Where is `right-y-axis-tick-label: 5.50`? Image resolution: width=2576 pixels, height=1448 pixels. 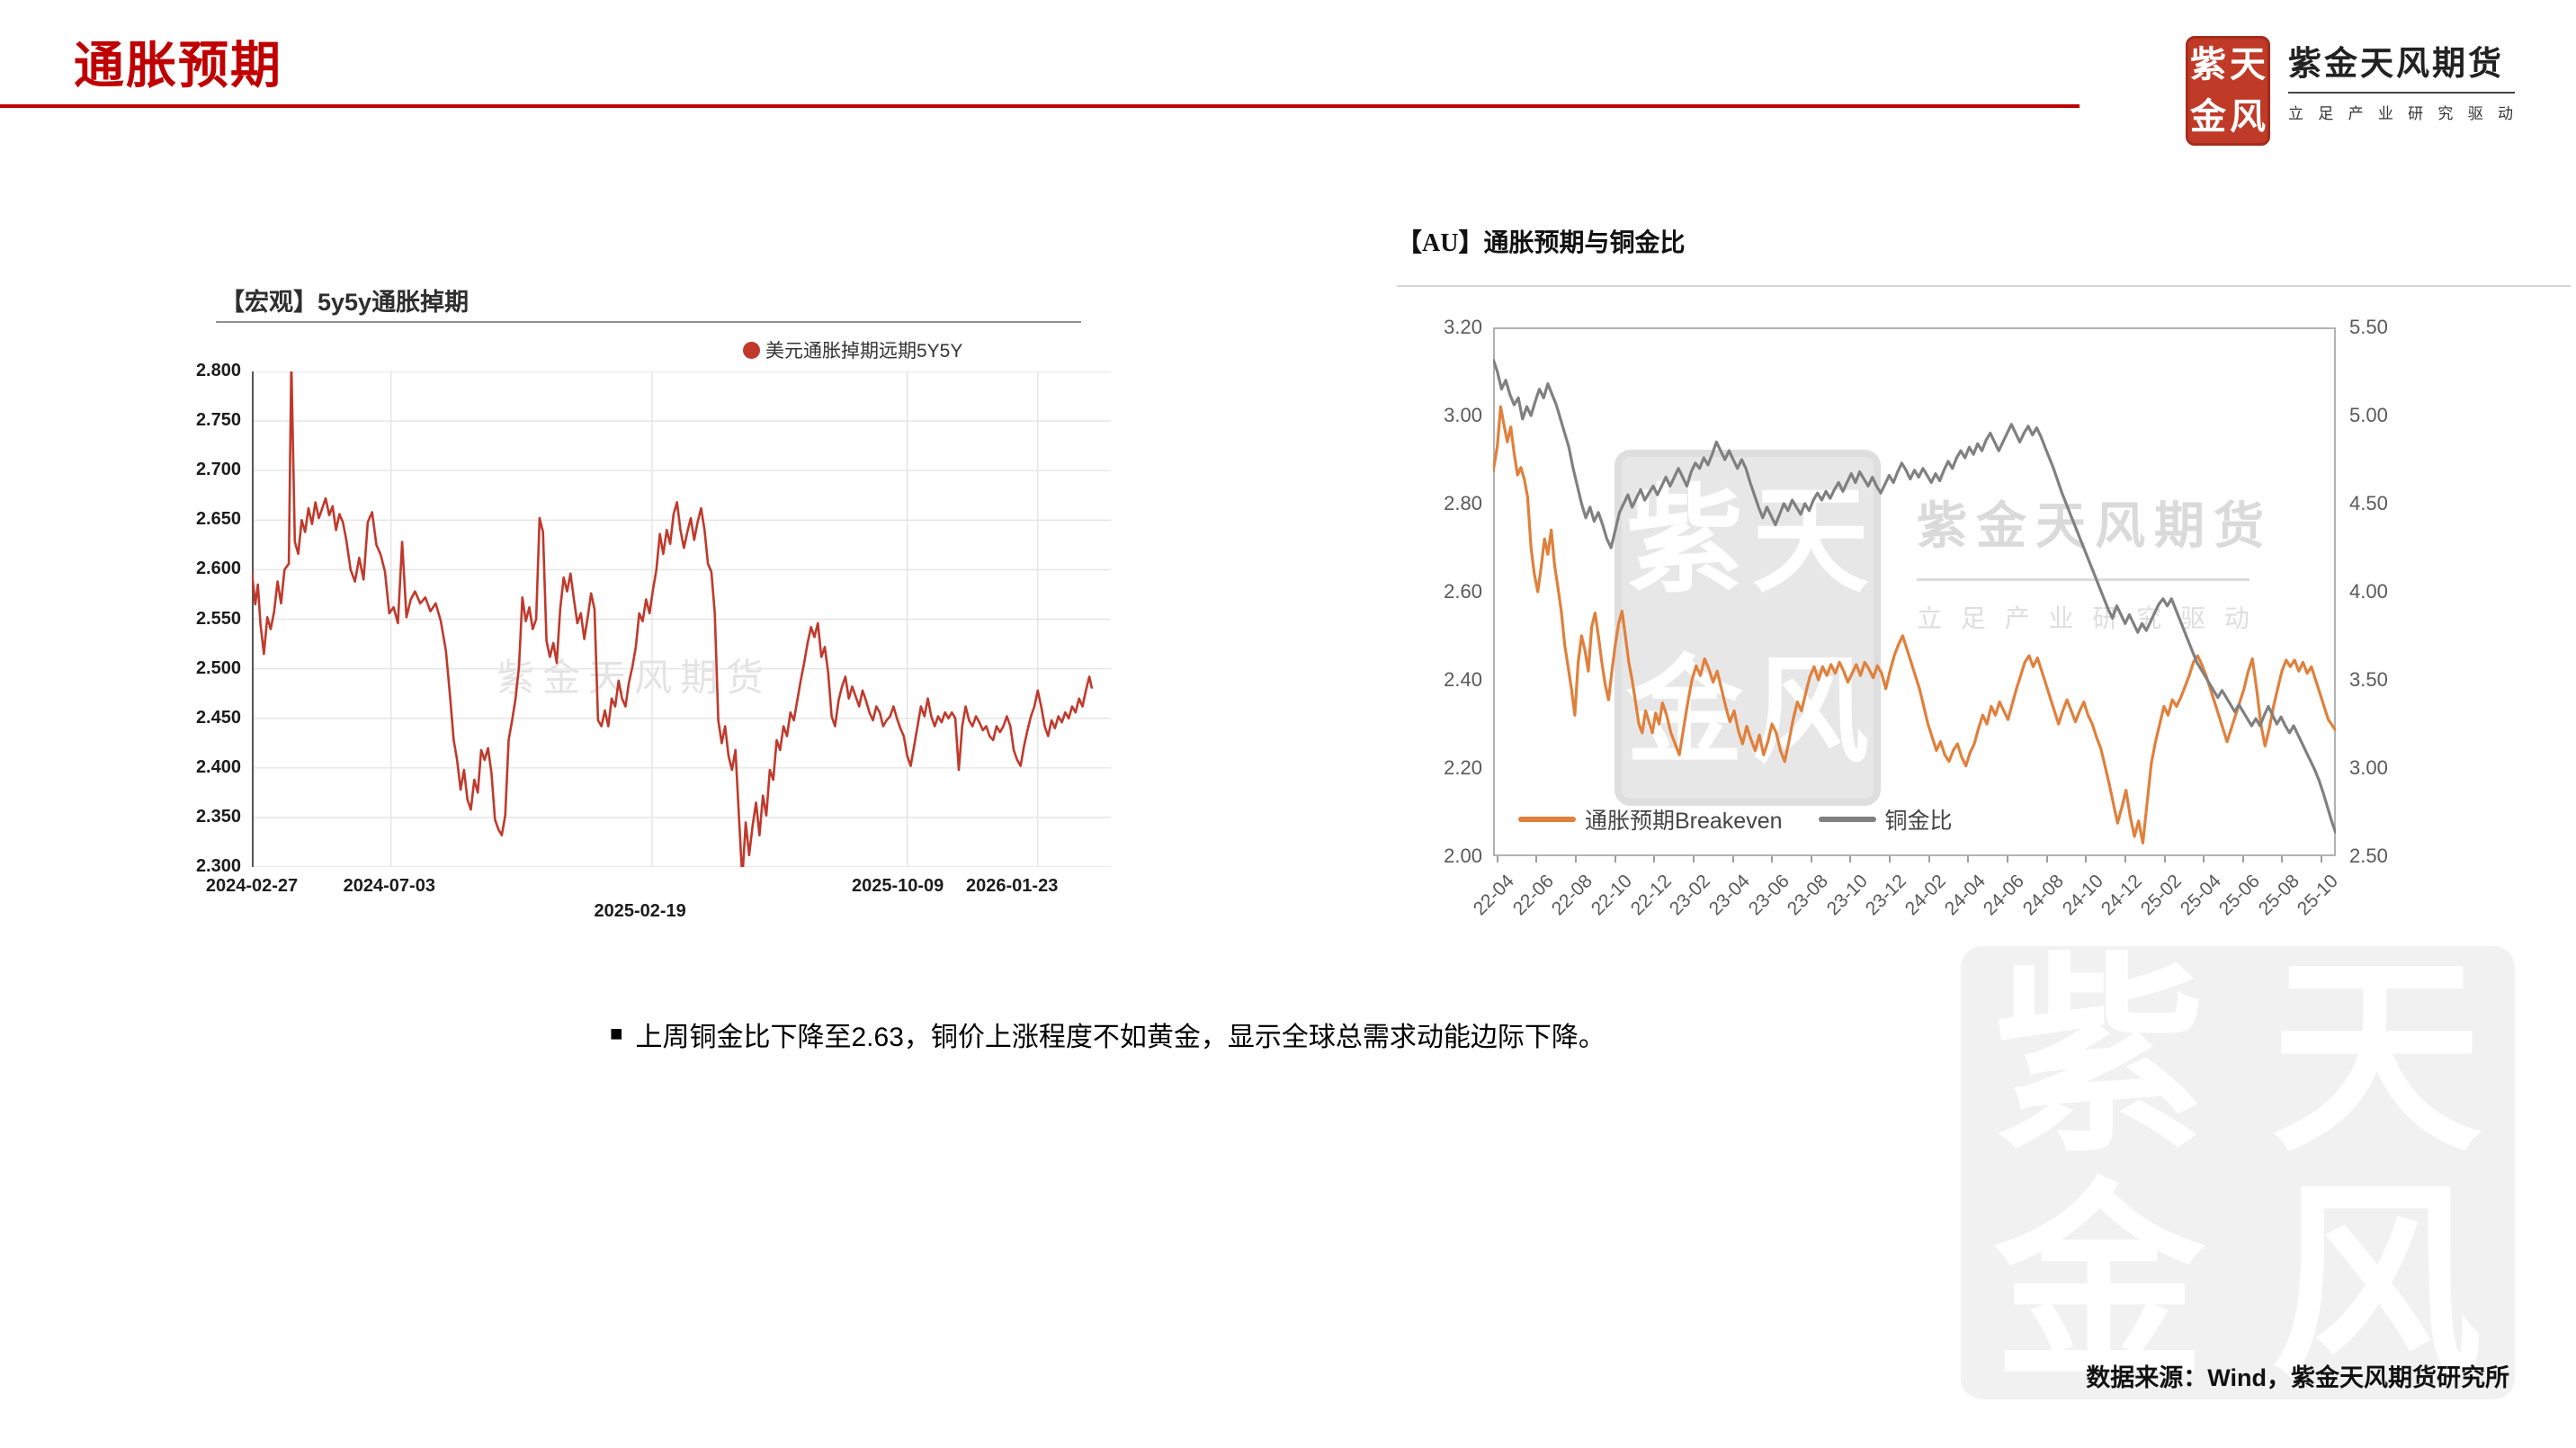 right-y-axis-tick-label: 5.50 is located at coordinates (2368, 327).